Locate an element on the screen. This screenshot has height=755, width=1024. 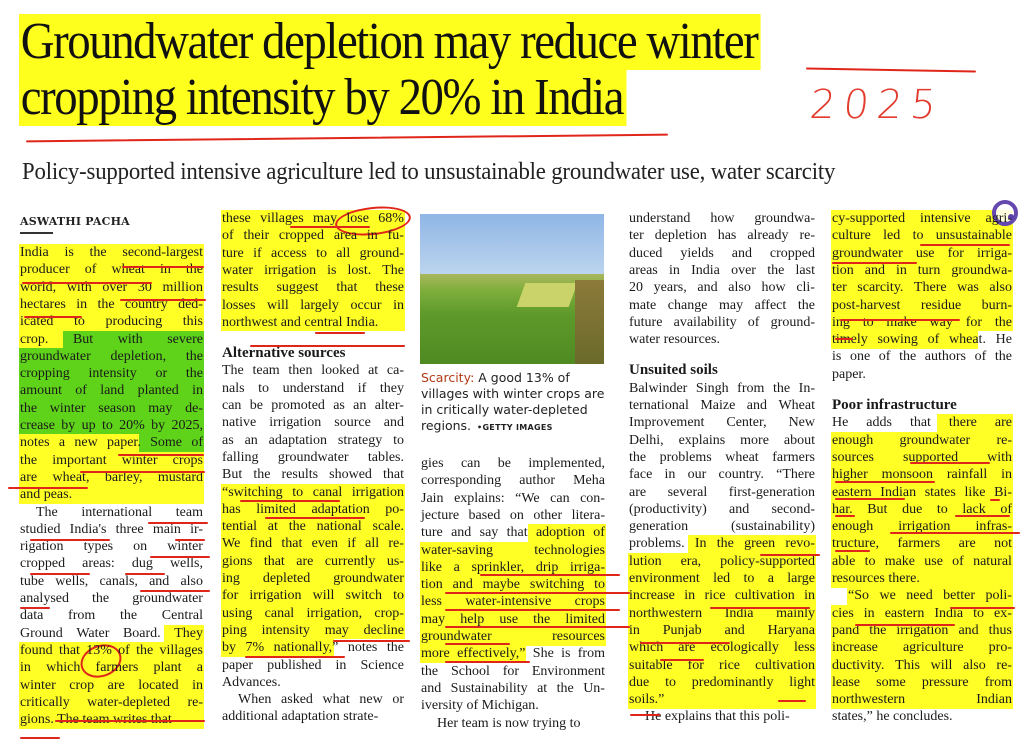
article-line: data from the Central is located at coordinates (111, 616).